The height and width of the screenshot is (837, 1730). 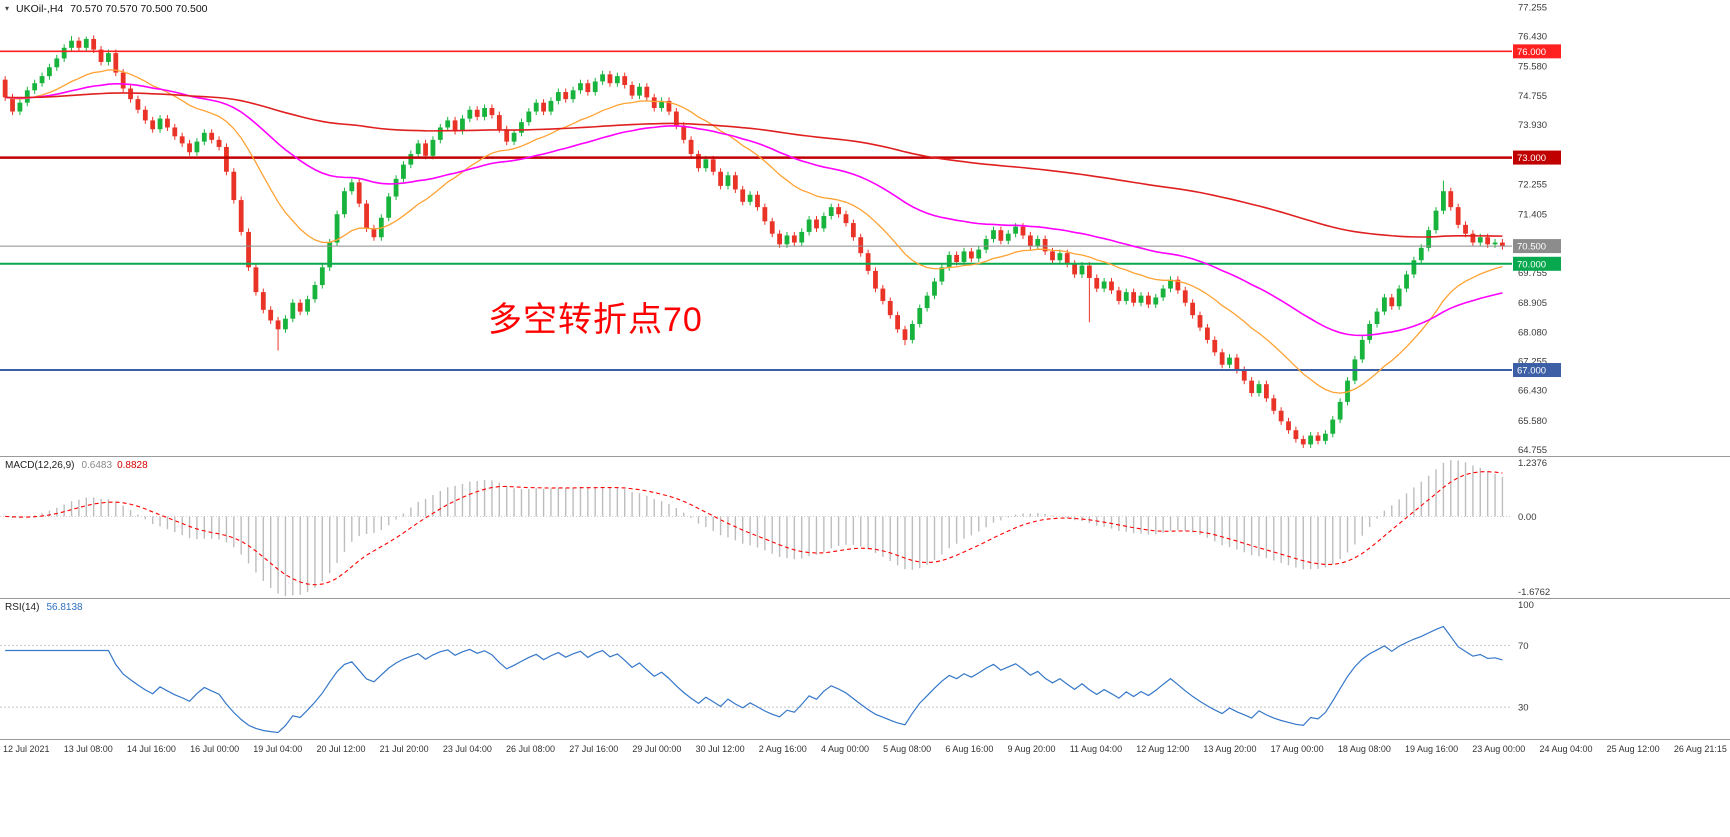 What do you see at coordinates (341, 749) in the screenshot?
I see `time-label: 20 Jul 12:00` at bounding box center [341, 749].